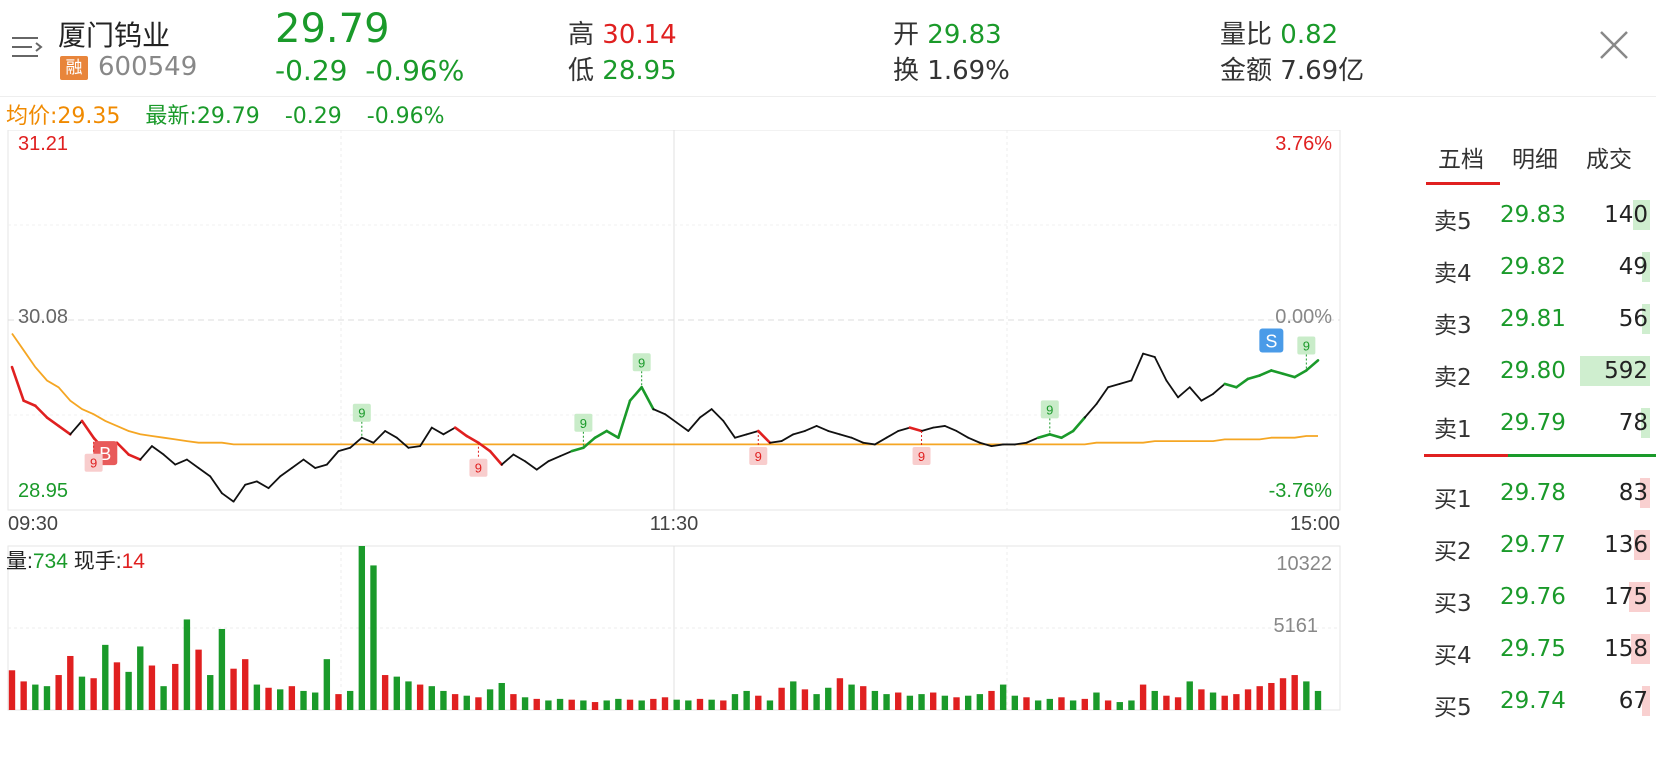  I want to click on ask-row-3: 卖2 29.80 592, so click(1540, 371).